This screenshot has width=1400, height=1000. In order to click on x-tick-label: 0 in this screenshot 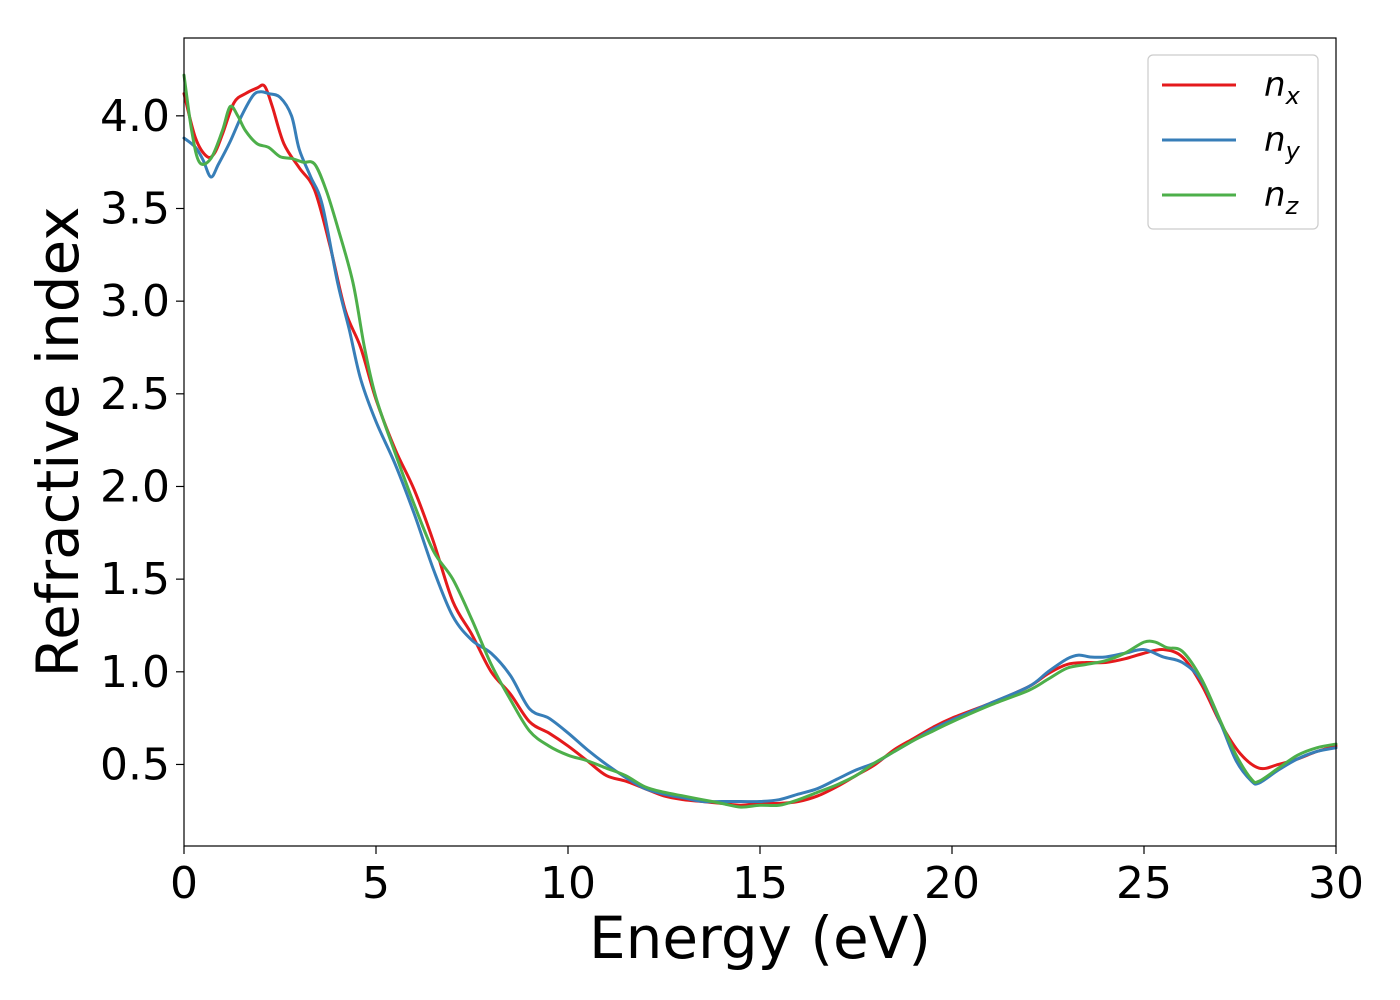, I will do `click(184, 883)`.